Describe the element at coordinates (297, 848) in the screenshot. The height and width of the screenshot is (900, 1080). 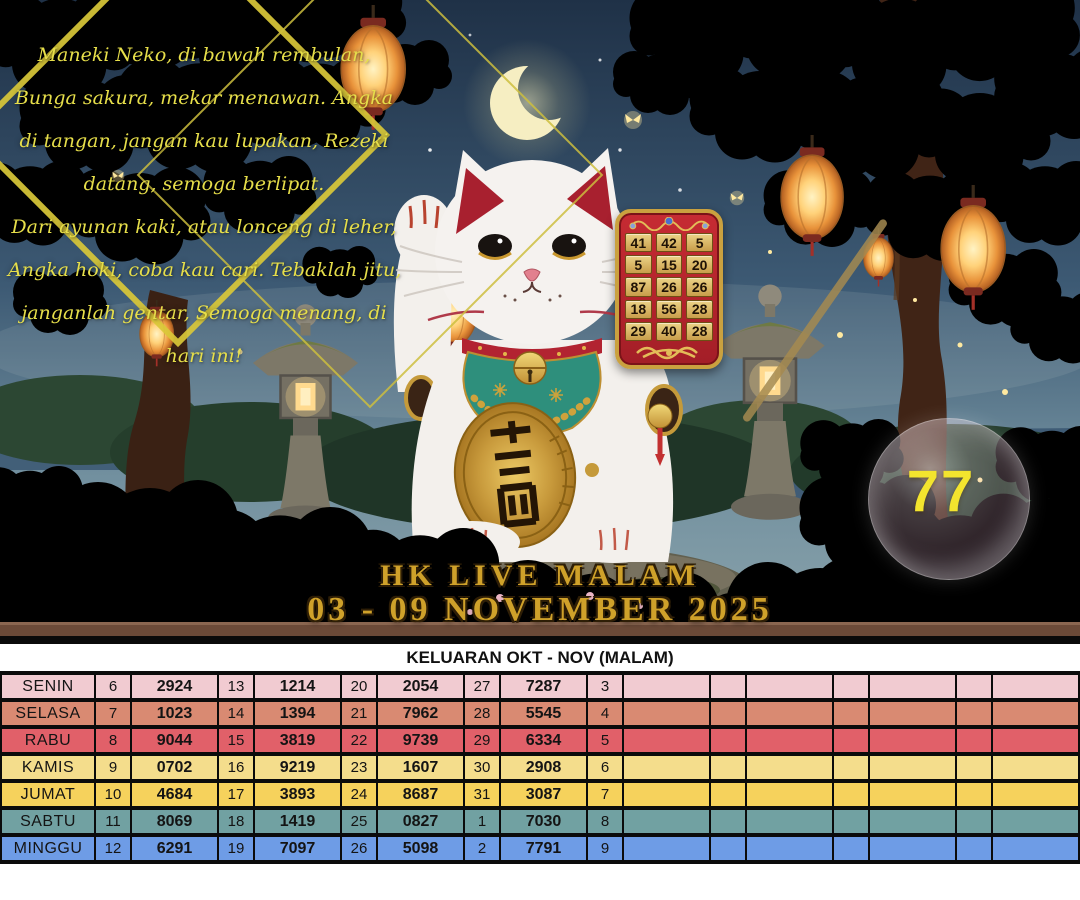
I see `result-cell: 7097` at that location.